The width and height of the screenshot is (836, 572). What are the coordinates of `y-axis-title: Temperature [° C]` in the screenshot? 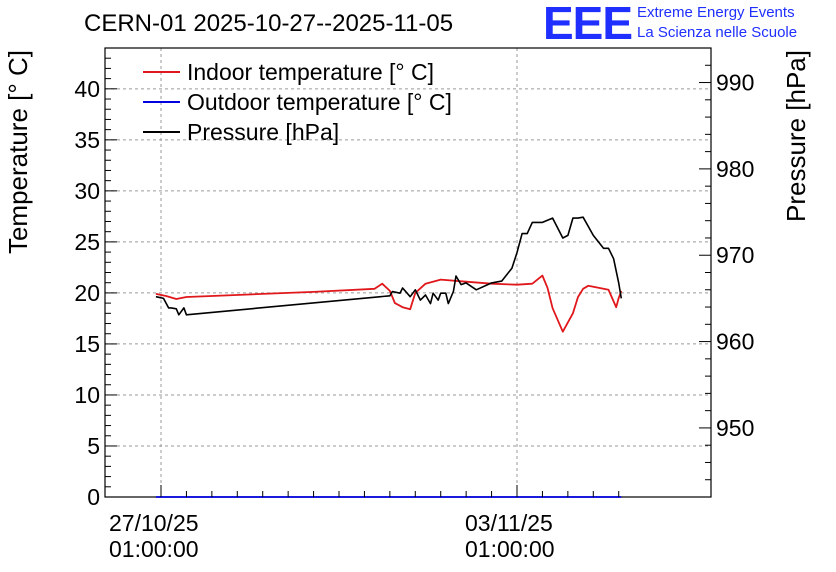 It's located at (18, 152).